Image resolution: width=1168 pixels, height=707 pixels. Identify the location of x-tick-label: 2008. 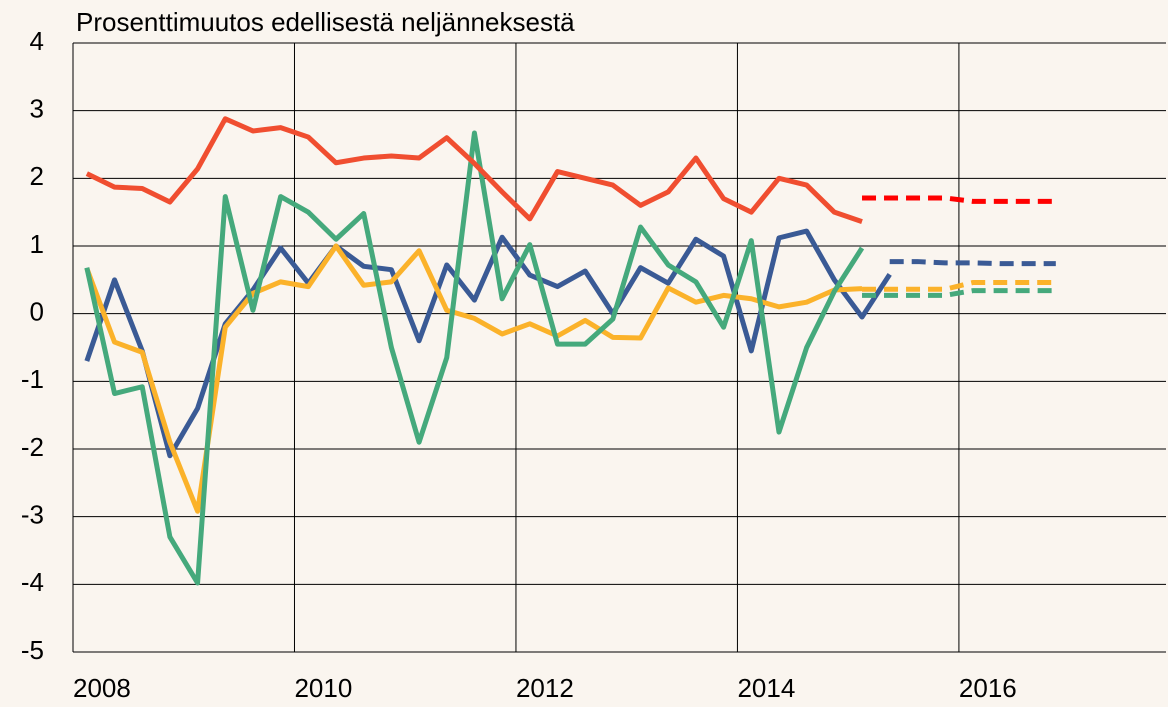
(102, 688).